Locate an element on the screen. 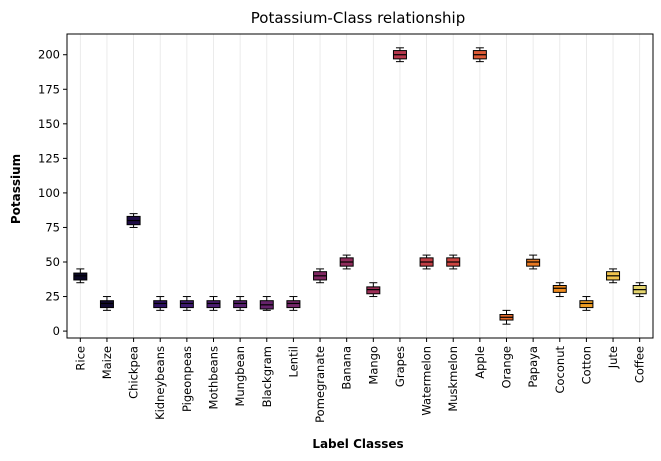 Image resolution: width=661 pixels, height=461 pixels. box-watermelon is located at coordinates (426, 262).